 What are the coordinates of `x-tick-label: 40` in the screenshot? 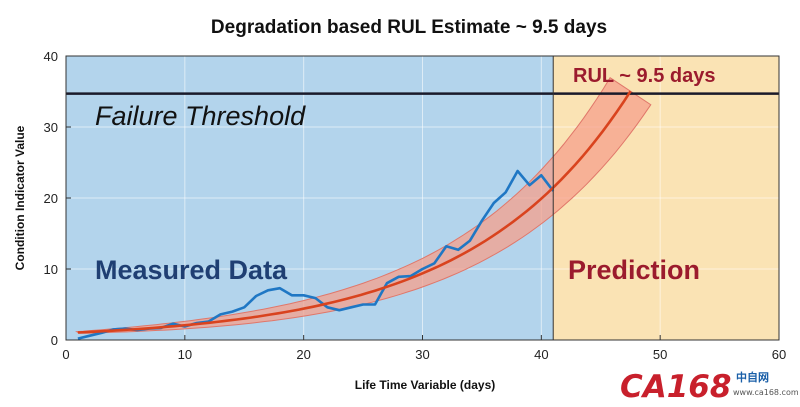 It's located at (541, 354).